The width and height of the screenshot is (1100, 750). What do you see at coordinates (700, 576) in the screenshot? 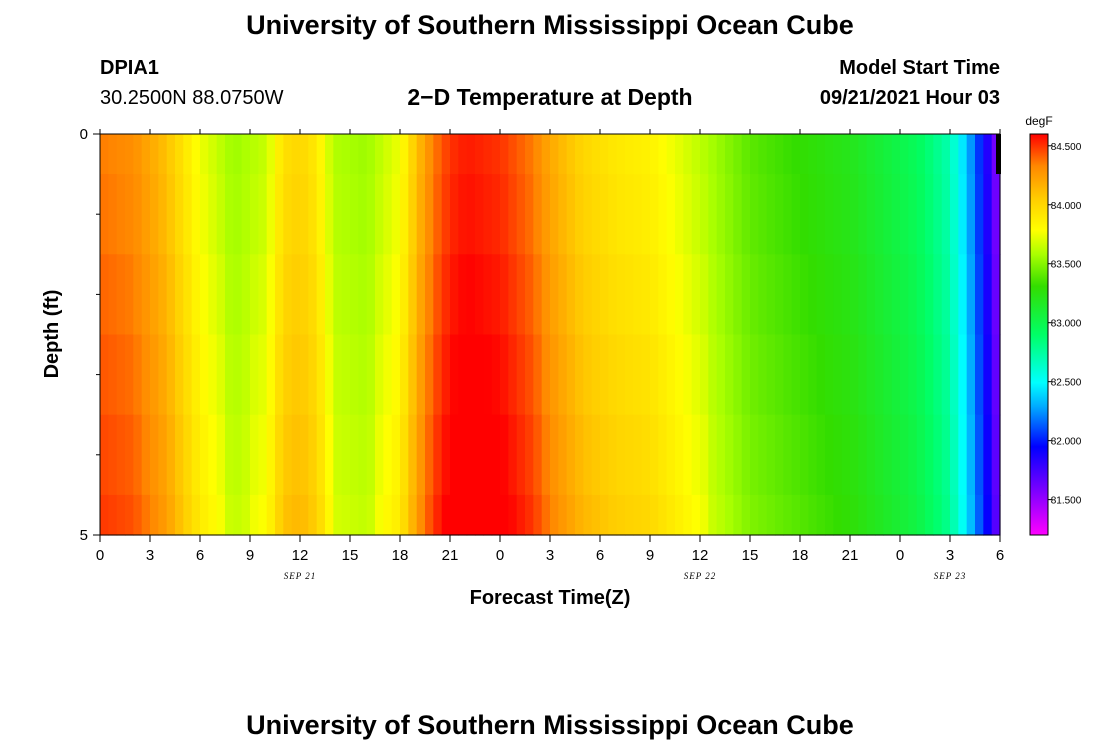
I see `date-label: SEP 22` at bounding box center [700, 576].